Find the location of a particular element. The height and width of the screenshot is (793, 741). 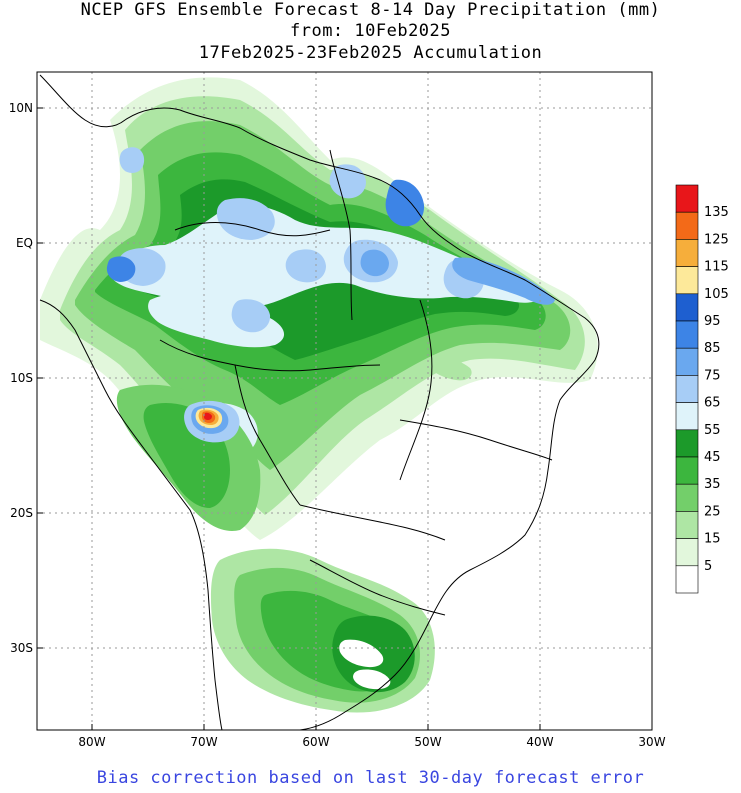

legend-label: 75 is located at coordinates (712, 375).